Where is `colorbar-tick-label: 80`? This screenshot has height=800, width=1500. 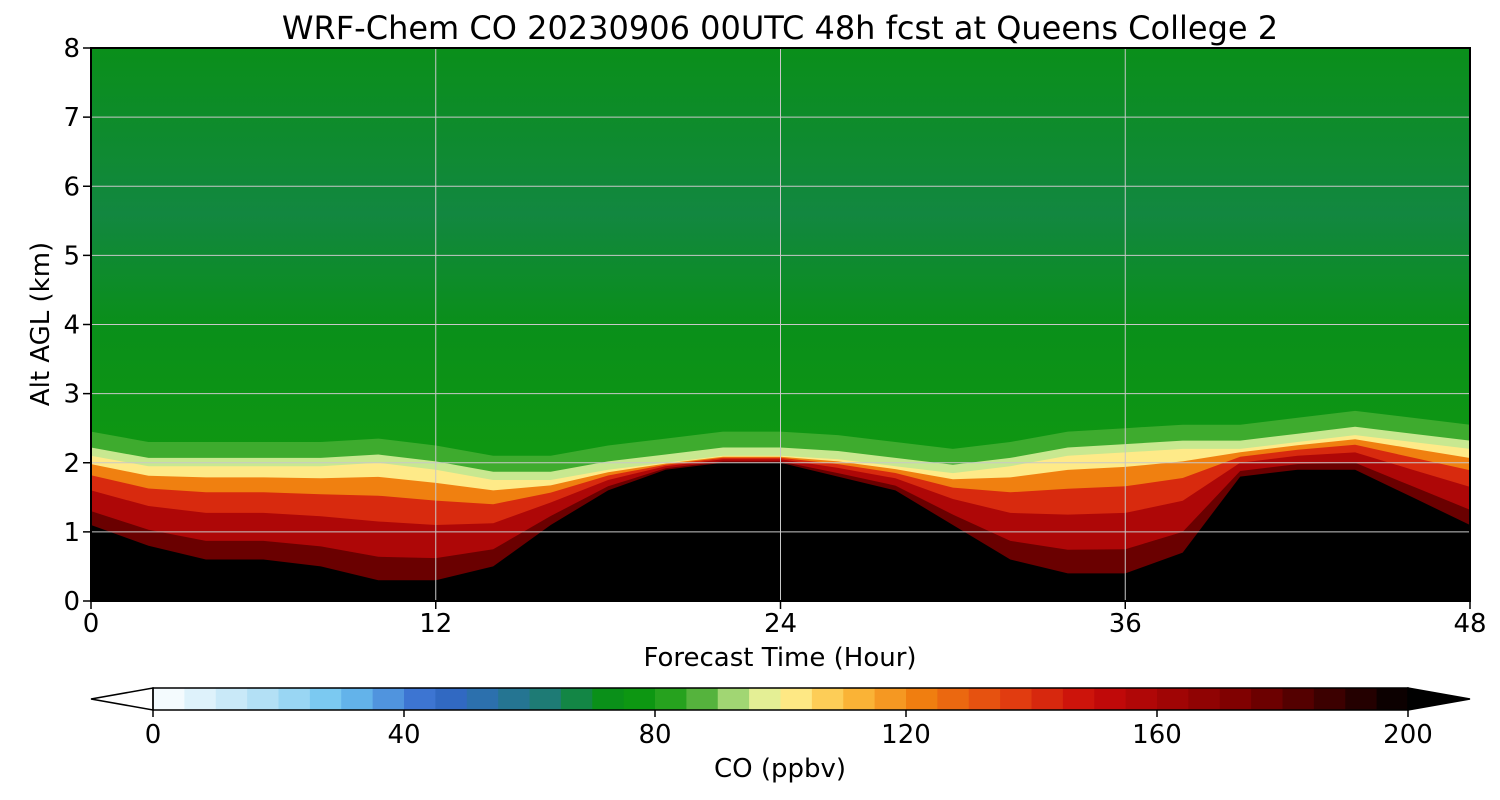
colorbar-tick-label: 80 is located at coordinates (654, 735).